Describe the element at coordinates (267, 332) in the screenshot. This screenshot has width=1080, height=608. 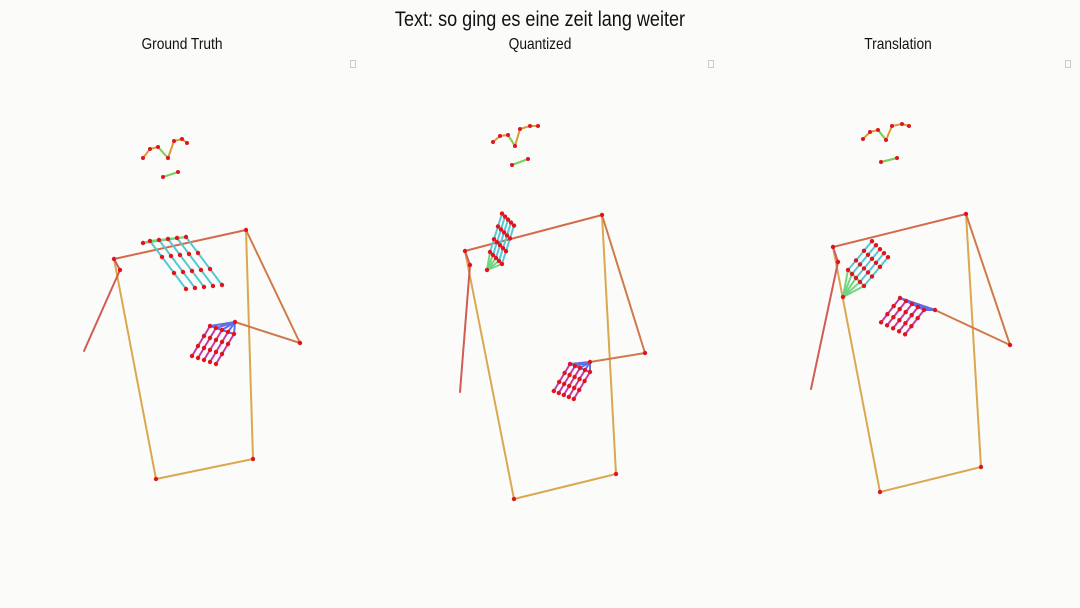
I see `right-forearm-bone` at that location.